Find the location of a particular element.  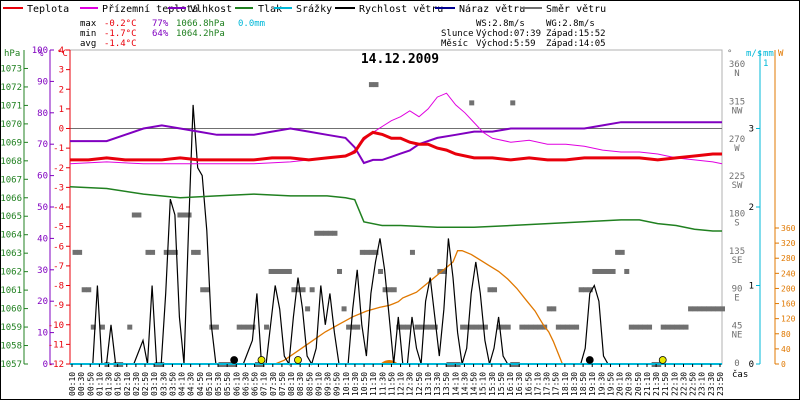

x-tick-label: 03:10 is located at coordinates (154, 384).